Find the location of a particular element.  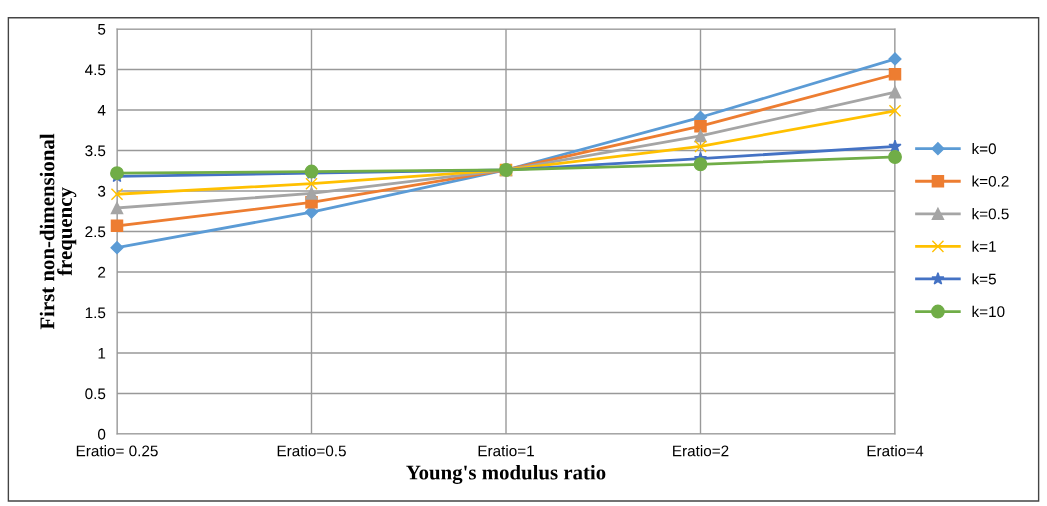

y-tick-label: 1 is located at coordinates (102, 353).